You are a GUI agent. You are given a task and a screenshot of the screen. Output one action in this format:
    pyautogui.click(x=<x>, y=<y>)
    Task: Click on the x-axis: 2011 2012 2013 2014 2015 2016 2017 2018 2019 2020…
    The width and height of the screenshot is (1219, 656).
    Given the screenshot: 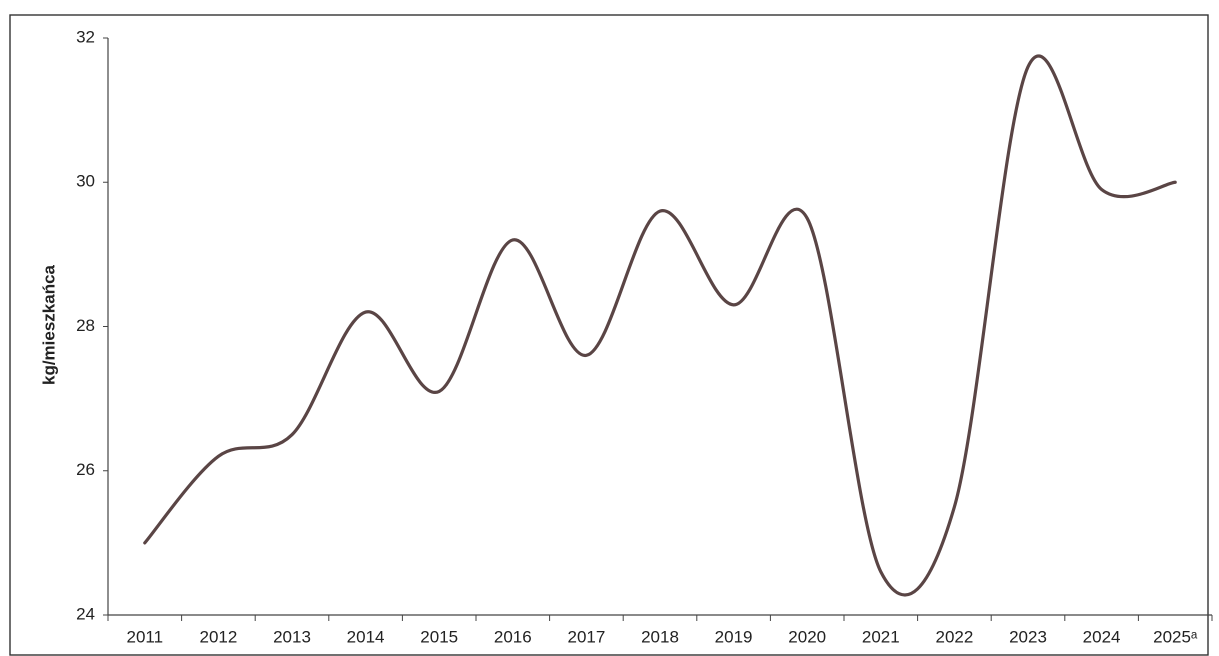 What is the action you would take?
    pyautogui.click(x=660, y=630)
    